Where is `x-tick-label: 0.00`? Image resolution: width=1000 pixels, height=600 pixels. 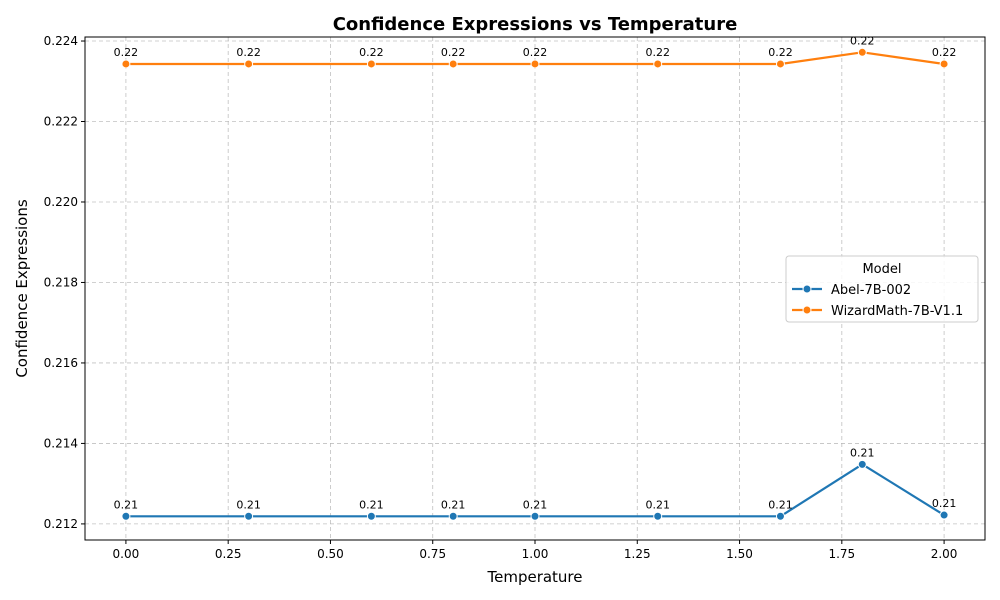
x-tick-label: 0.00 is located at coordinates (126, 554).